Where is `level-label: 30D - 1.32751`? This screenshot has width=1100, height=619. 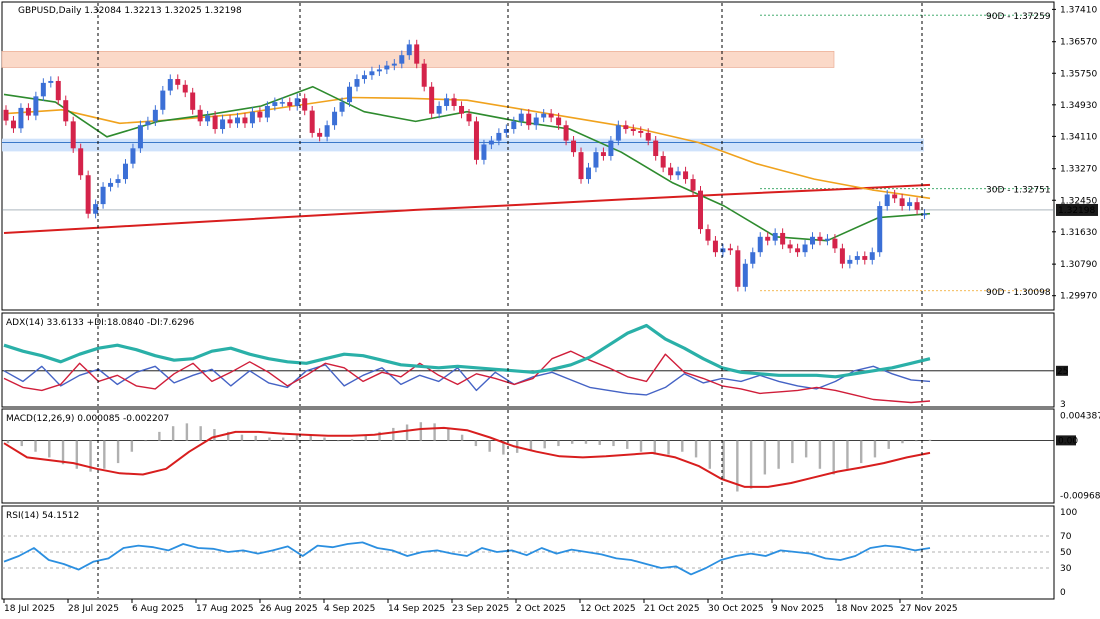 level-label: 30D - 1.32751 is located at coordinates (1018, 191).